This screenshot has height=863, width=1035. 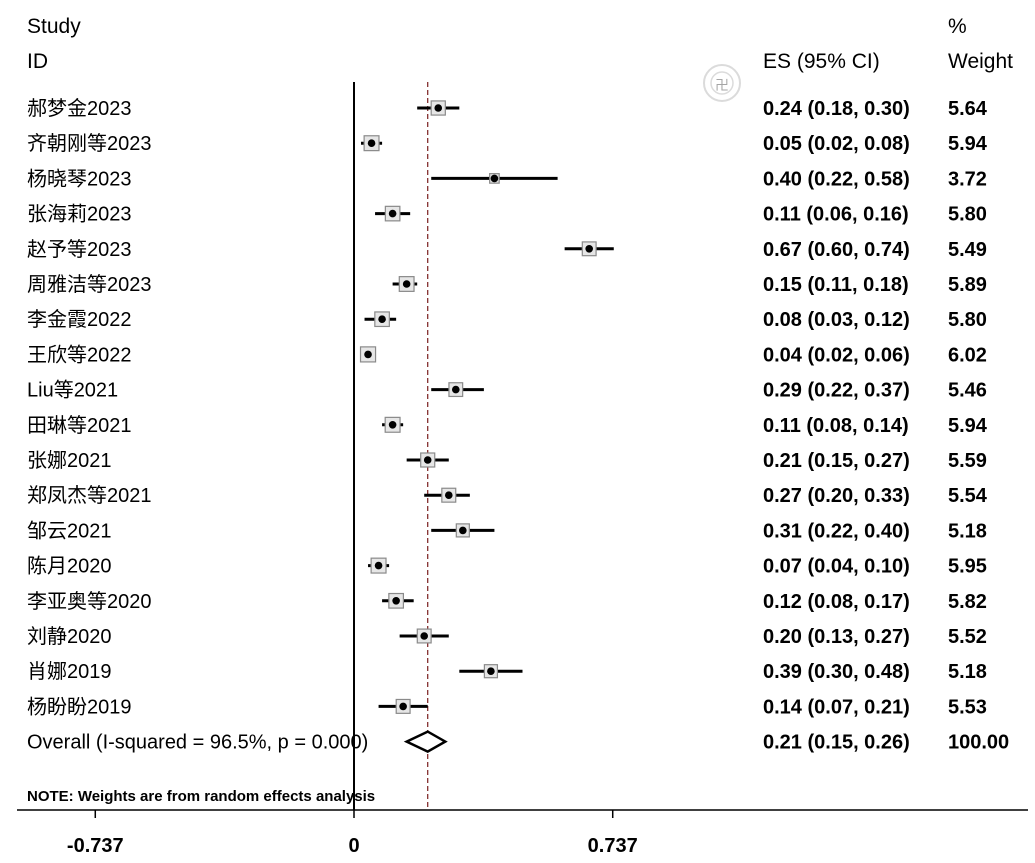 I want to click on study-label: 邹云2021, so click(x=69, y=530).